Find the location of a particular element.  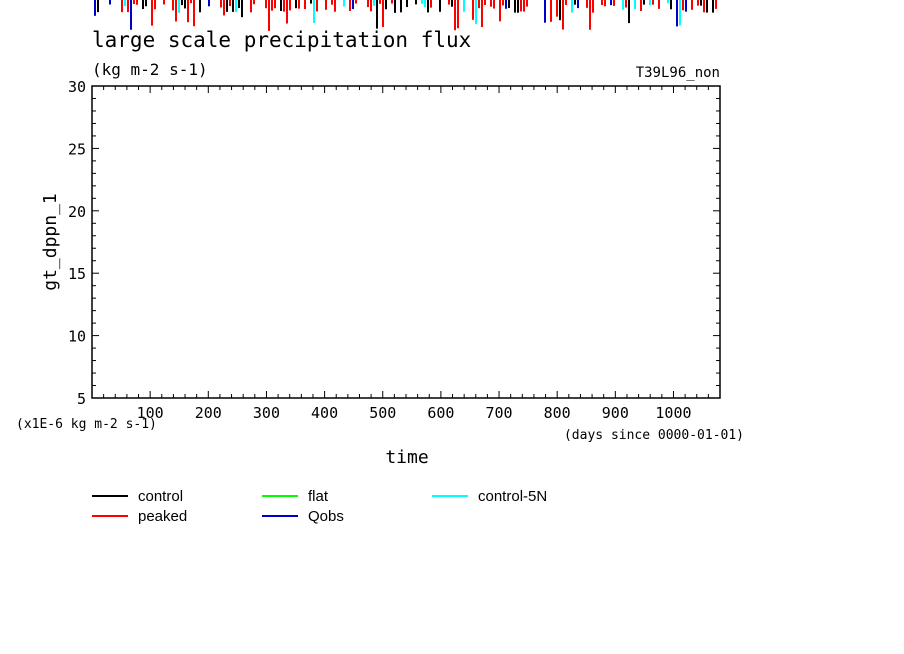

x-tick-label: 1000 is located at coordinates (673, 413).